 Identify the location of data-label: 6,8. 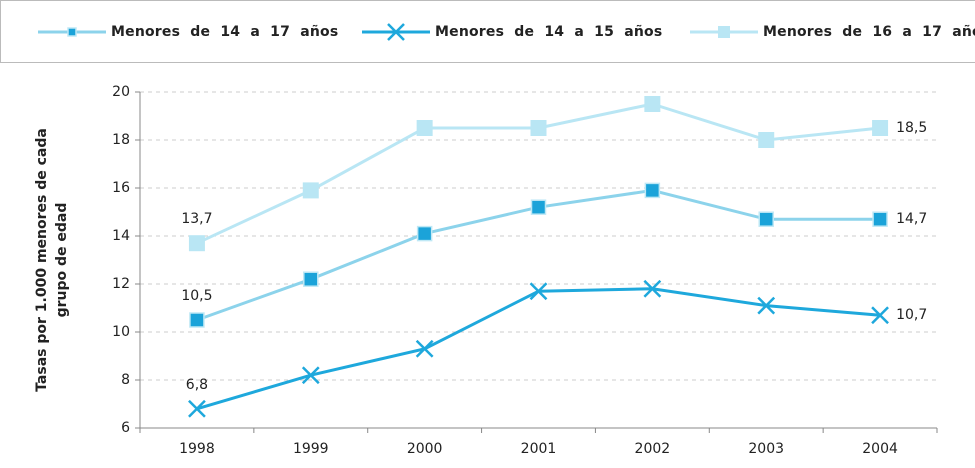
(197, 385).